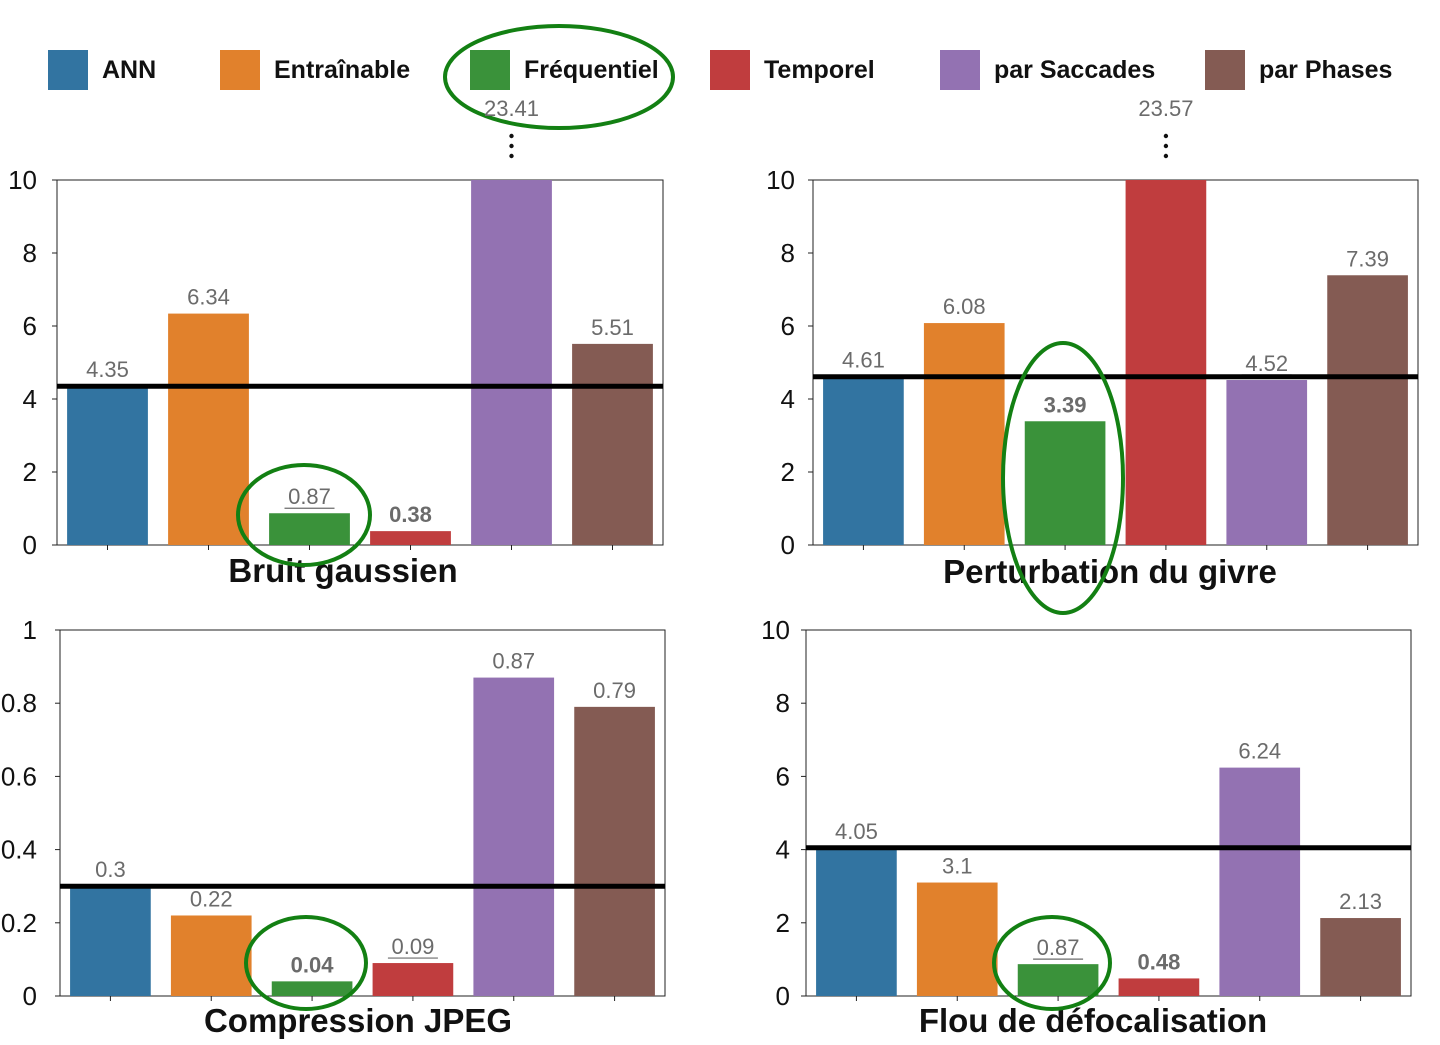 The width and height of the screenshot is (1440, 1045). I want to click on legend-label-par-phases: par Phases, so click(1326, 69).